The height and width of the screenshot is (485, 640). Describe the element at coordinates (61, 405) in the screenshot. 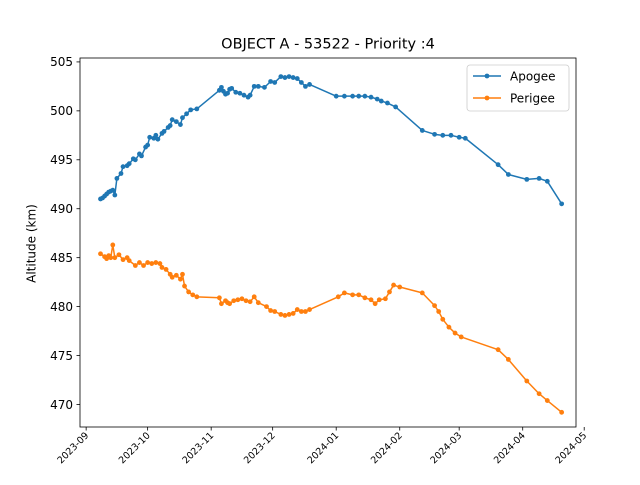

I see `y-tick-label: 470` at that location.